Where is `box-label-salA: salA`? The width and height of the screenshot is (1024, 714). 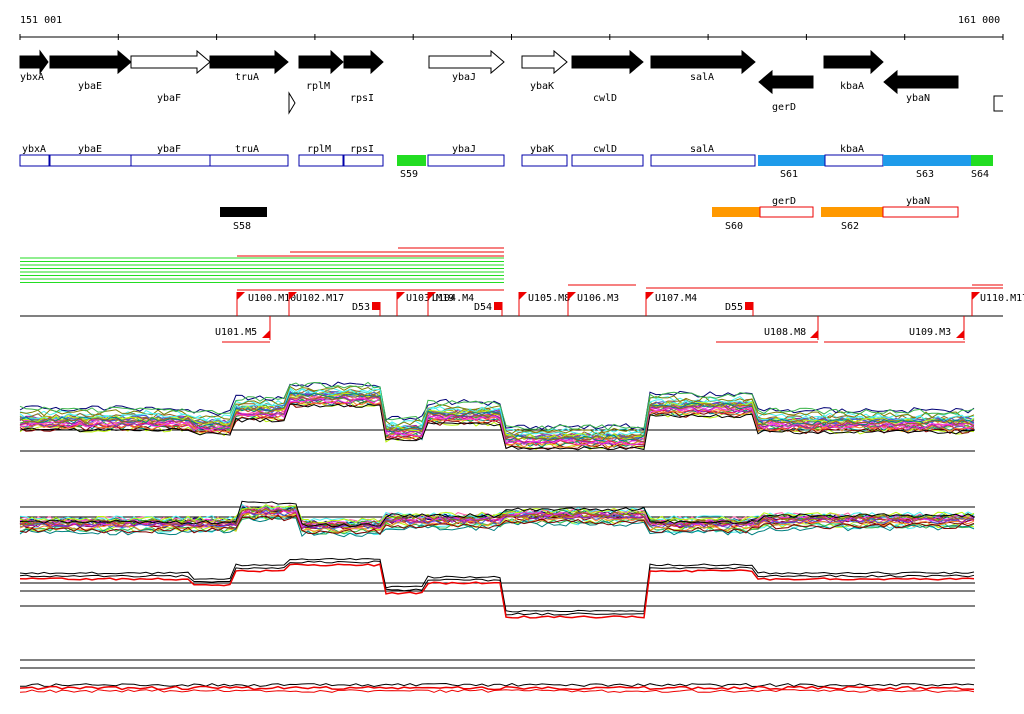 box-label-salA: salA is located at coordinates (702, 149).